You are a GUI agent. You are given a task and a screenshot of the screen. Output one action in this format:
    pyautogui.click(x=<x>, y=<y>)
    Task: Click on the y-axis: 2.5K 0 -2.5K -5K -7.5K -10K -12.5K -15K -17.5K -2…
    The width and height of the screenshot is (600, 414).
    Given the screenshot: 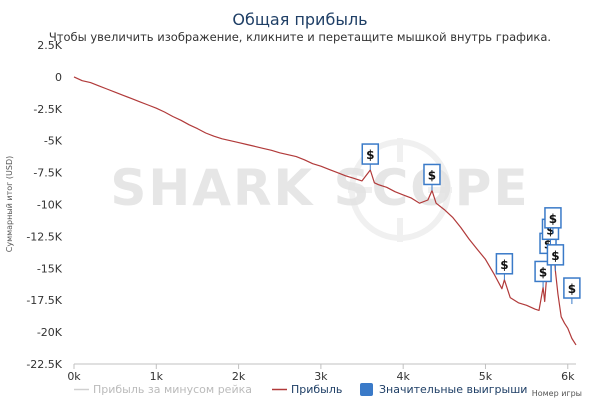 What is the action you would take?
    pyautogui.click(x=44, y=205)
    